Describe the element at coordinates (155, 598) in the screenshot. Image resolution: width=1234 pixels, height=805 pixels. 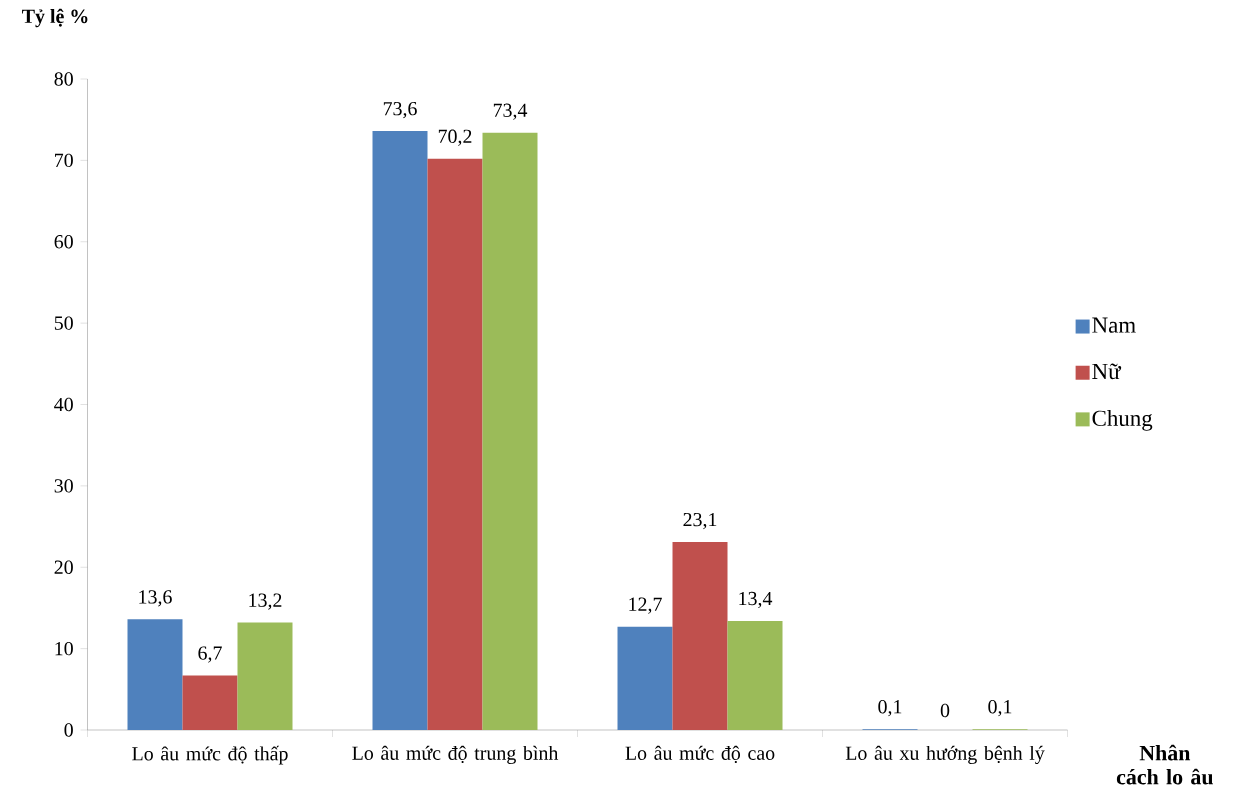
I see `data-label: 13,6` at that location.